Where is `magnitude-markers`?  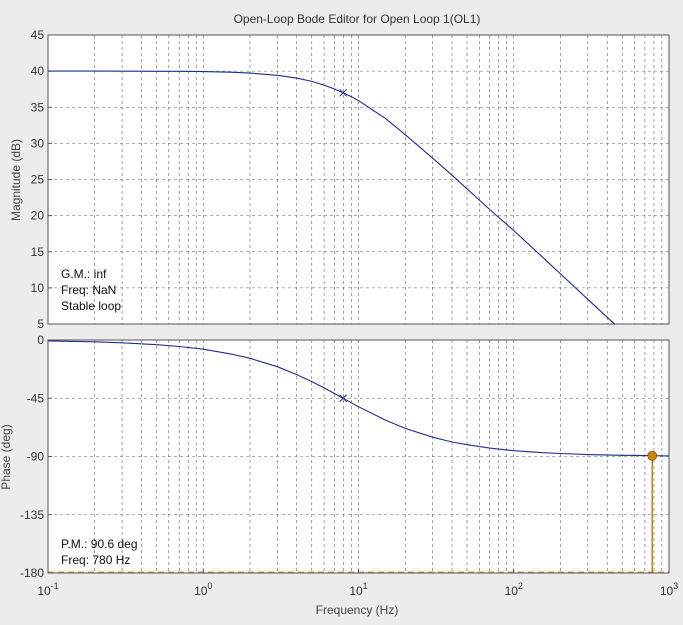 magnitude-markers is located at coordinates (343, 92).